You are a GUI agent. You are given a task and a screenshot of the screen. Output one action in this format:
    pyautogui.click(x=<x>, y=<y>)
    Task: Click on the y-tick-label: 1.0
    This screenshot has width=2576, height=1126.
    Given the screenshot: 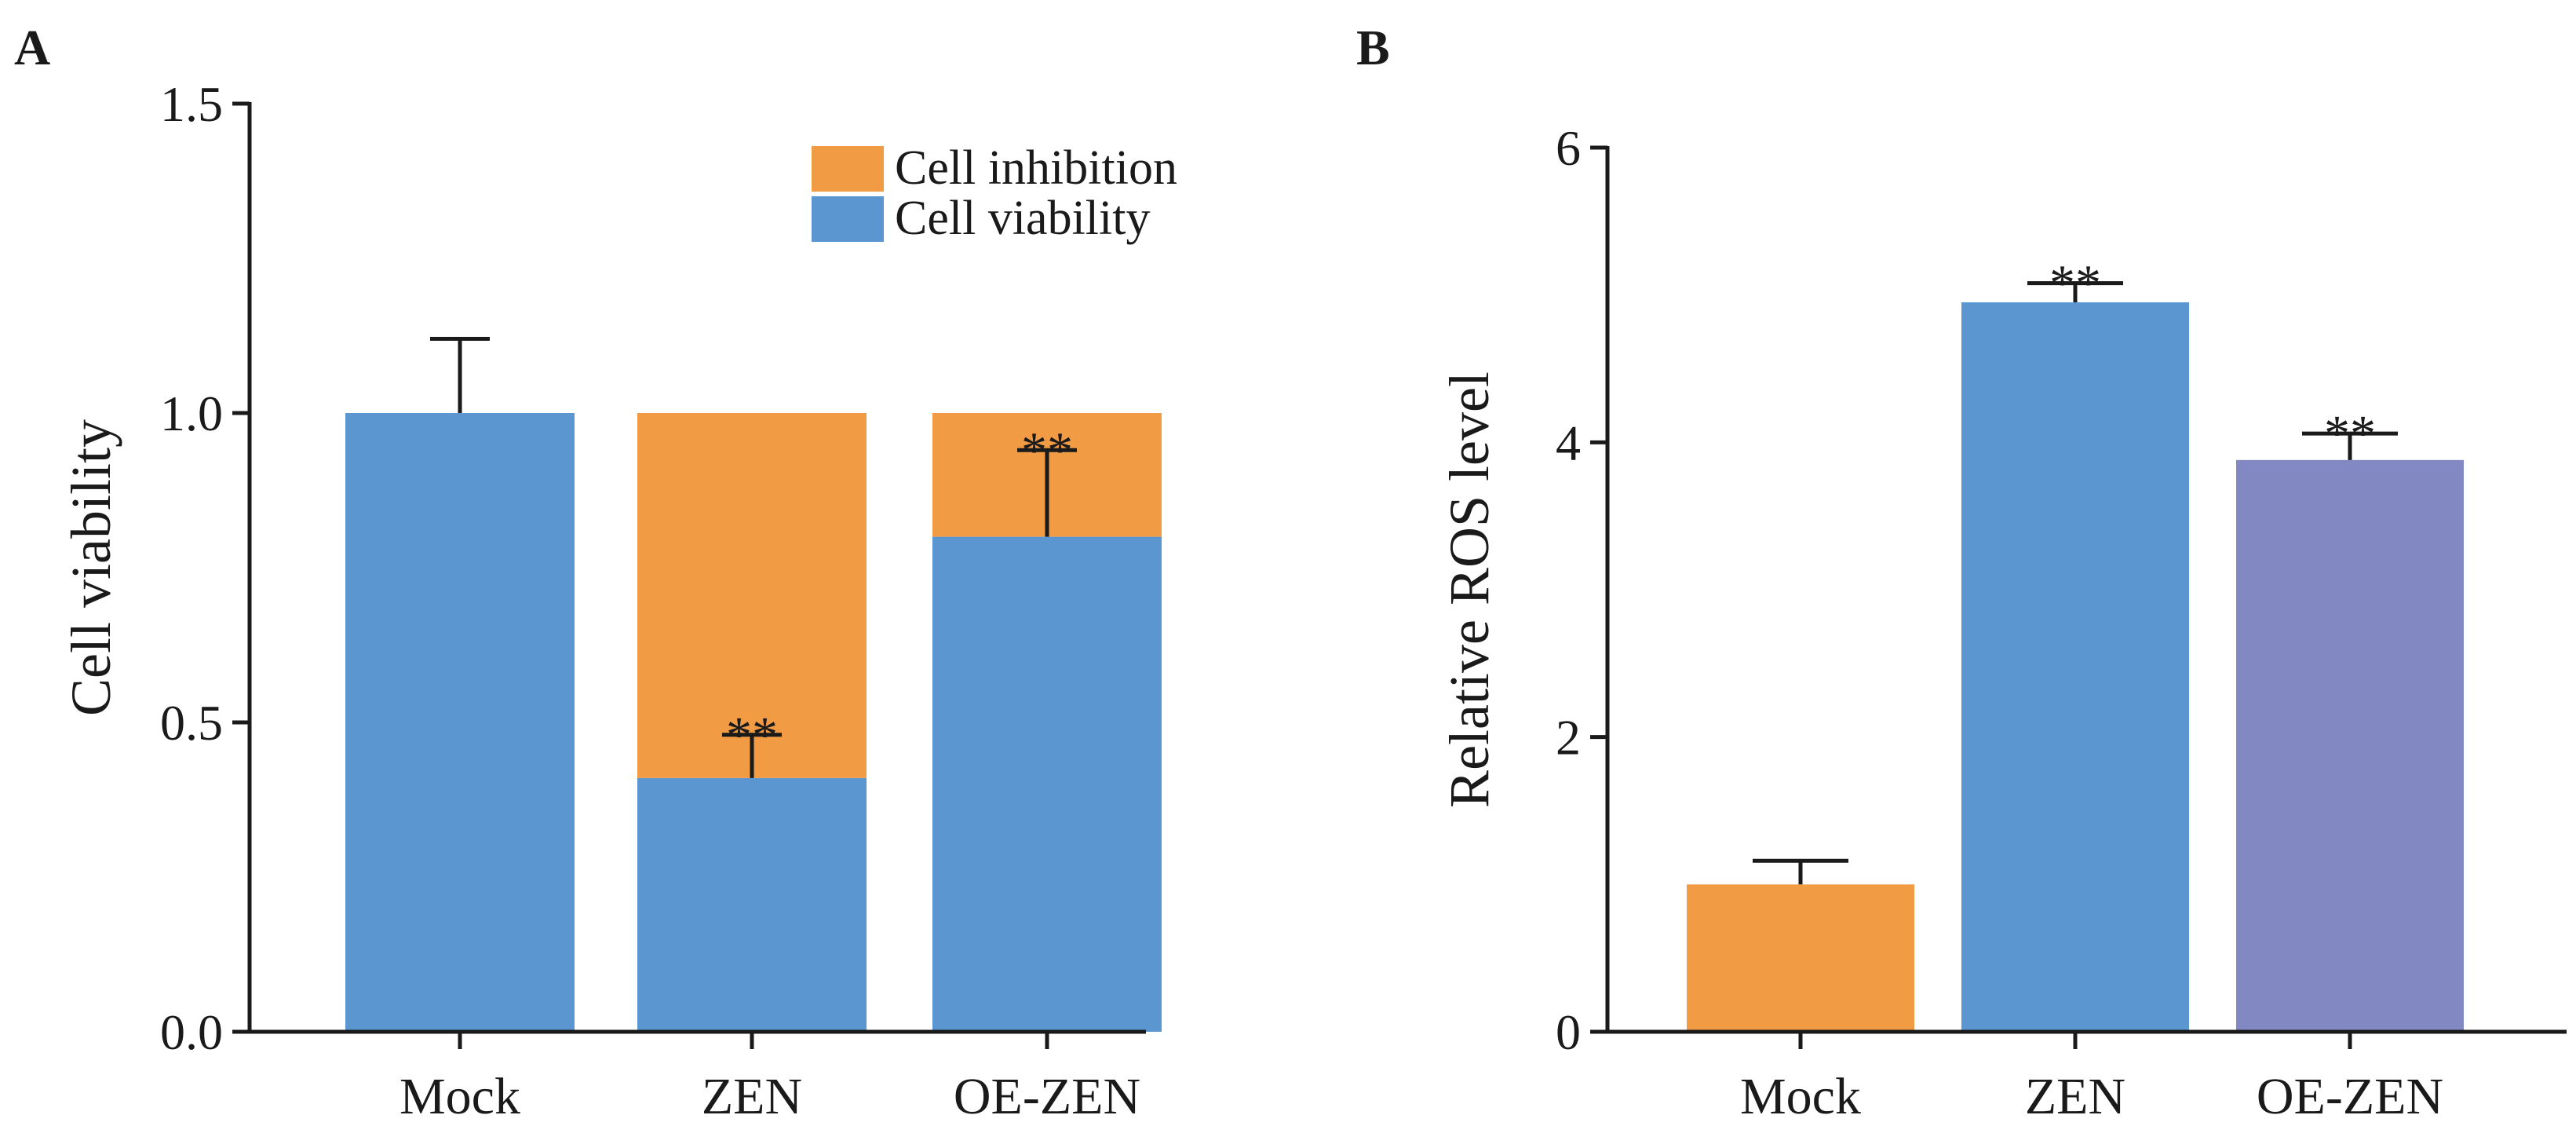 What is the action you would take?
    pyautogui.click(x=191, y=413)
    